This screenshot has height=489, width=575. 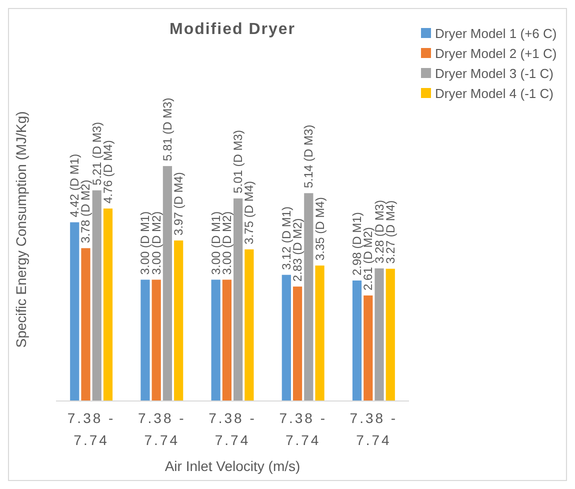 What do you see at coordinates (496, 33) in the screenshot?
I see `legend-label: Dryer Model 1 (+6 C)` at bounding box center [496, 33].